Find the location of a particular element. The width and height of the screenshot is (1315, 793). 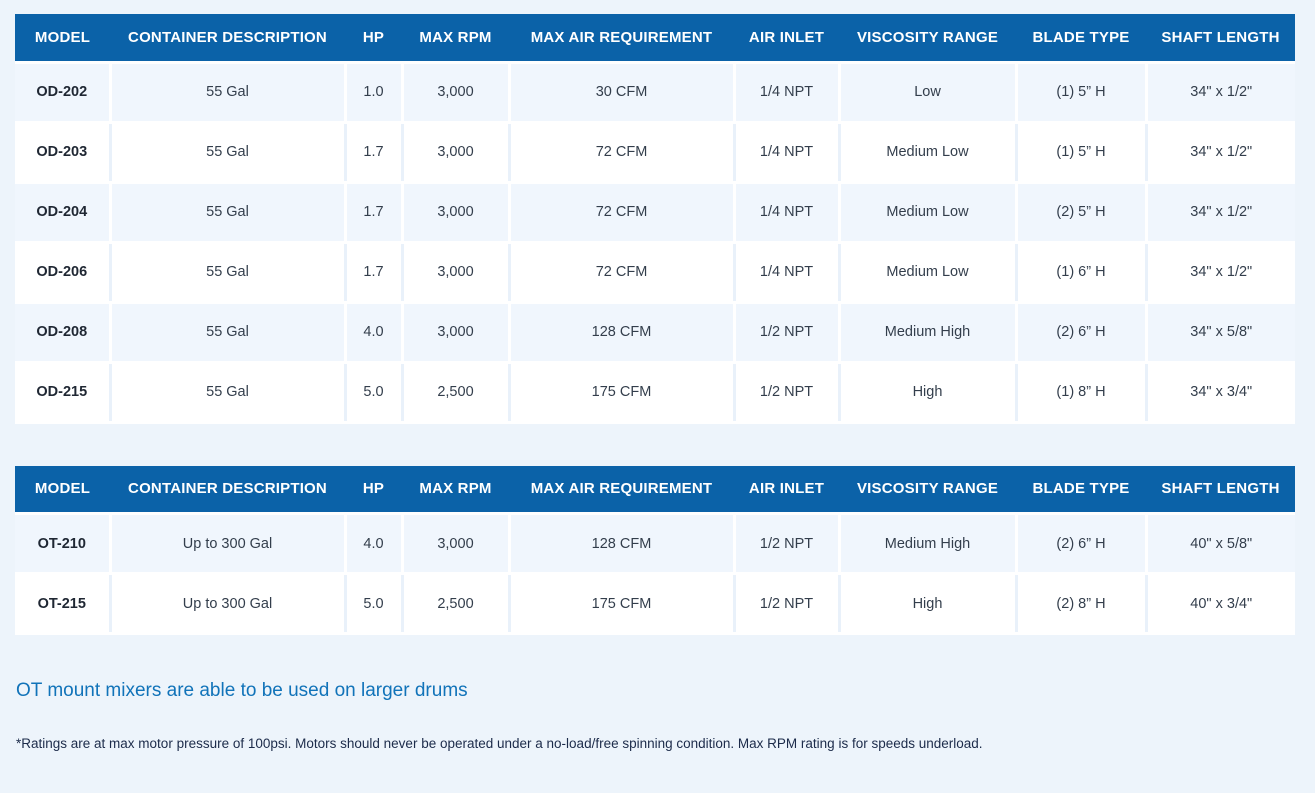

model-cell: OD-203 is located at coordinates (63, 153).